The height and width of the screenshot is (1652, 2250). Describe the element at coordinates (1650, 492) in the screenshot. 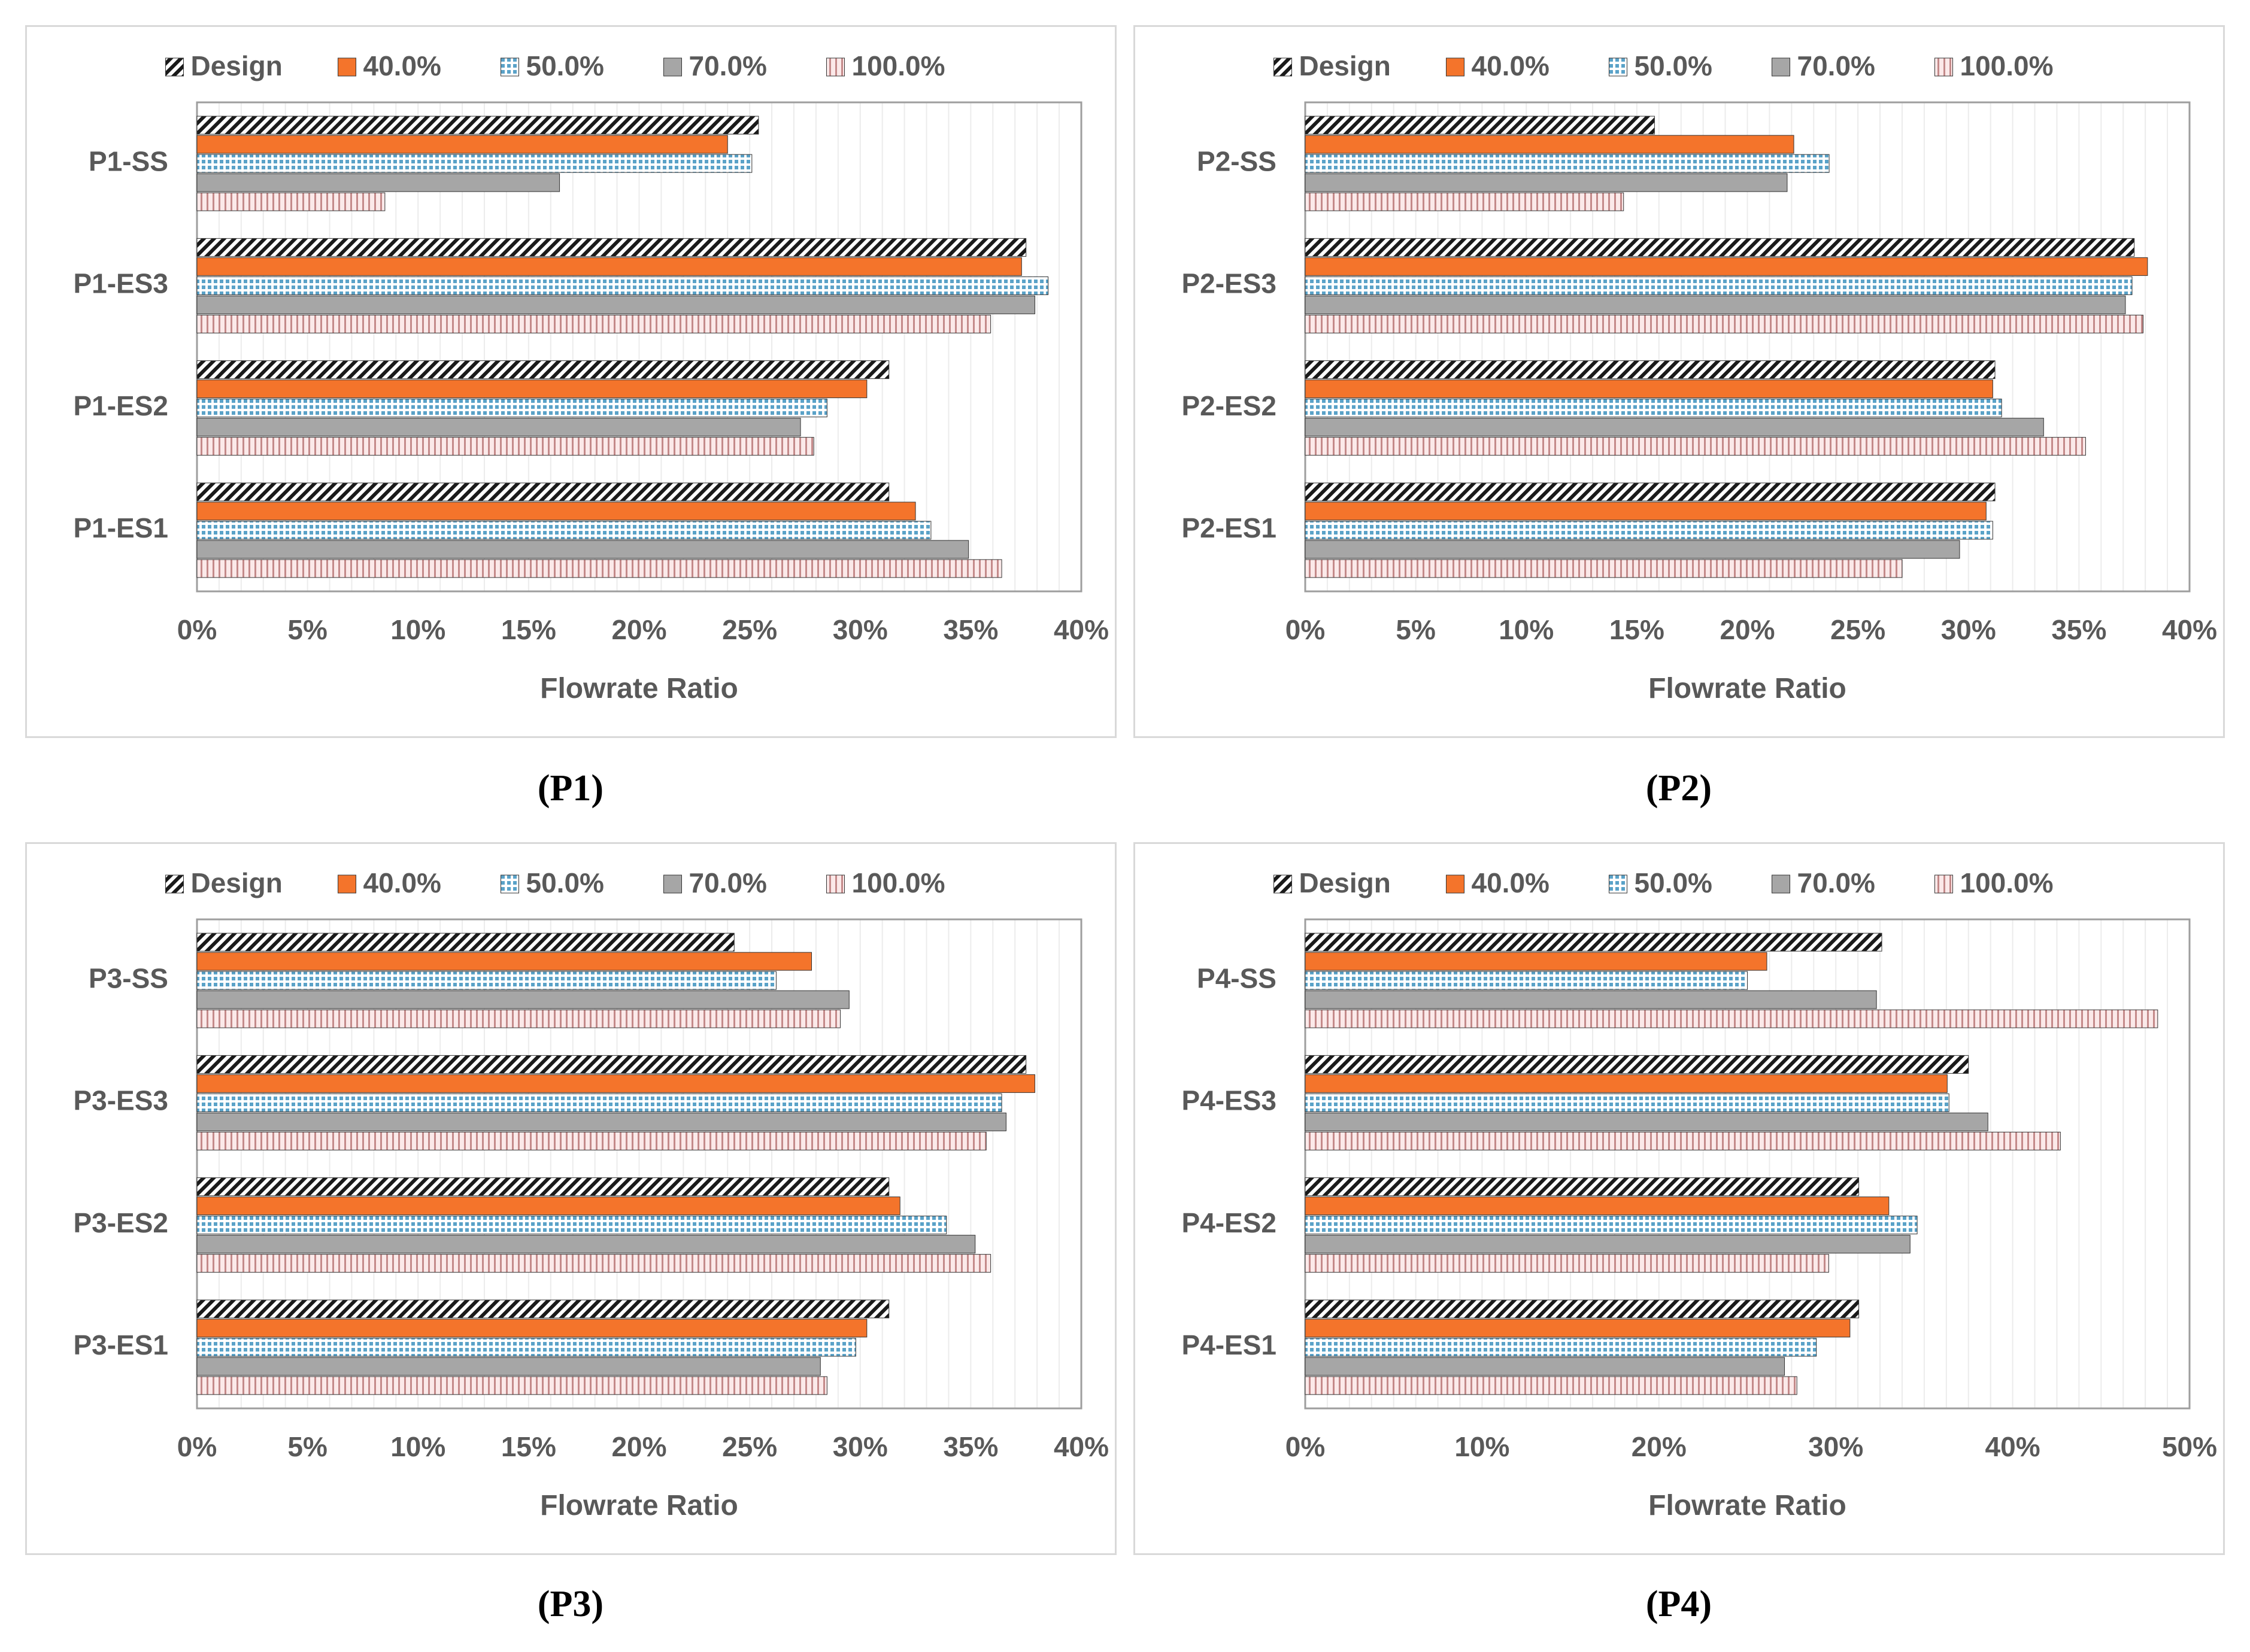

I see `bar-p2-es1-design` at that location.